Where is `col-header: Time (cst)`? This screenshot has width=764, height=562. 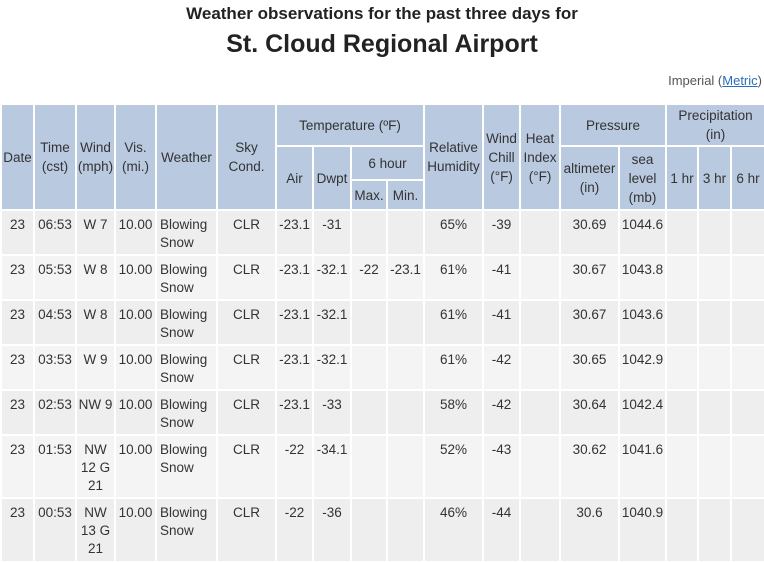 col-header: Time (cst) is located at coordinates (55, 157).